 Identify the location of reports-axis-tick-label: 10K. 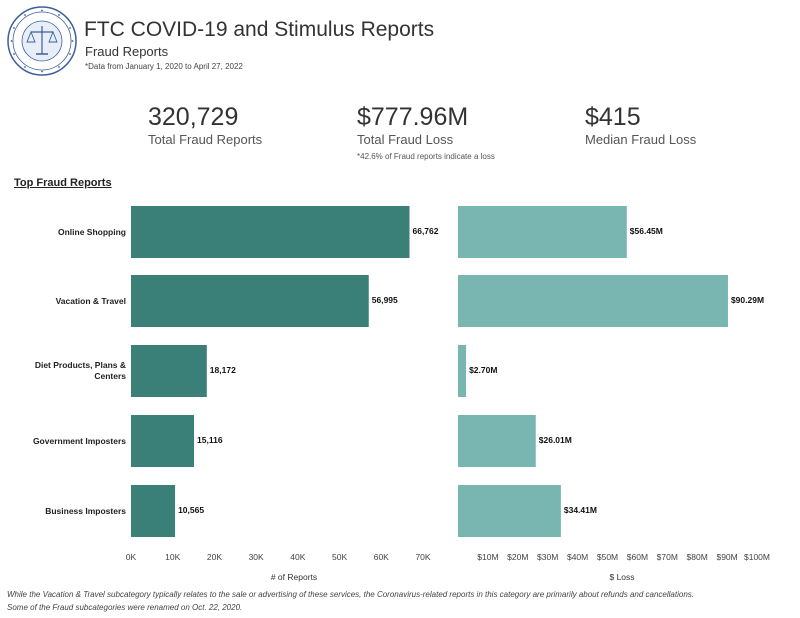
(173, 557).